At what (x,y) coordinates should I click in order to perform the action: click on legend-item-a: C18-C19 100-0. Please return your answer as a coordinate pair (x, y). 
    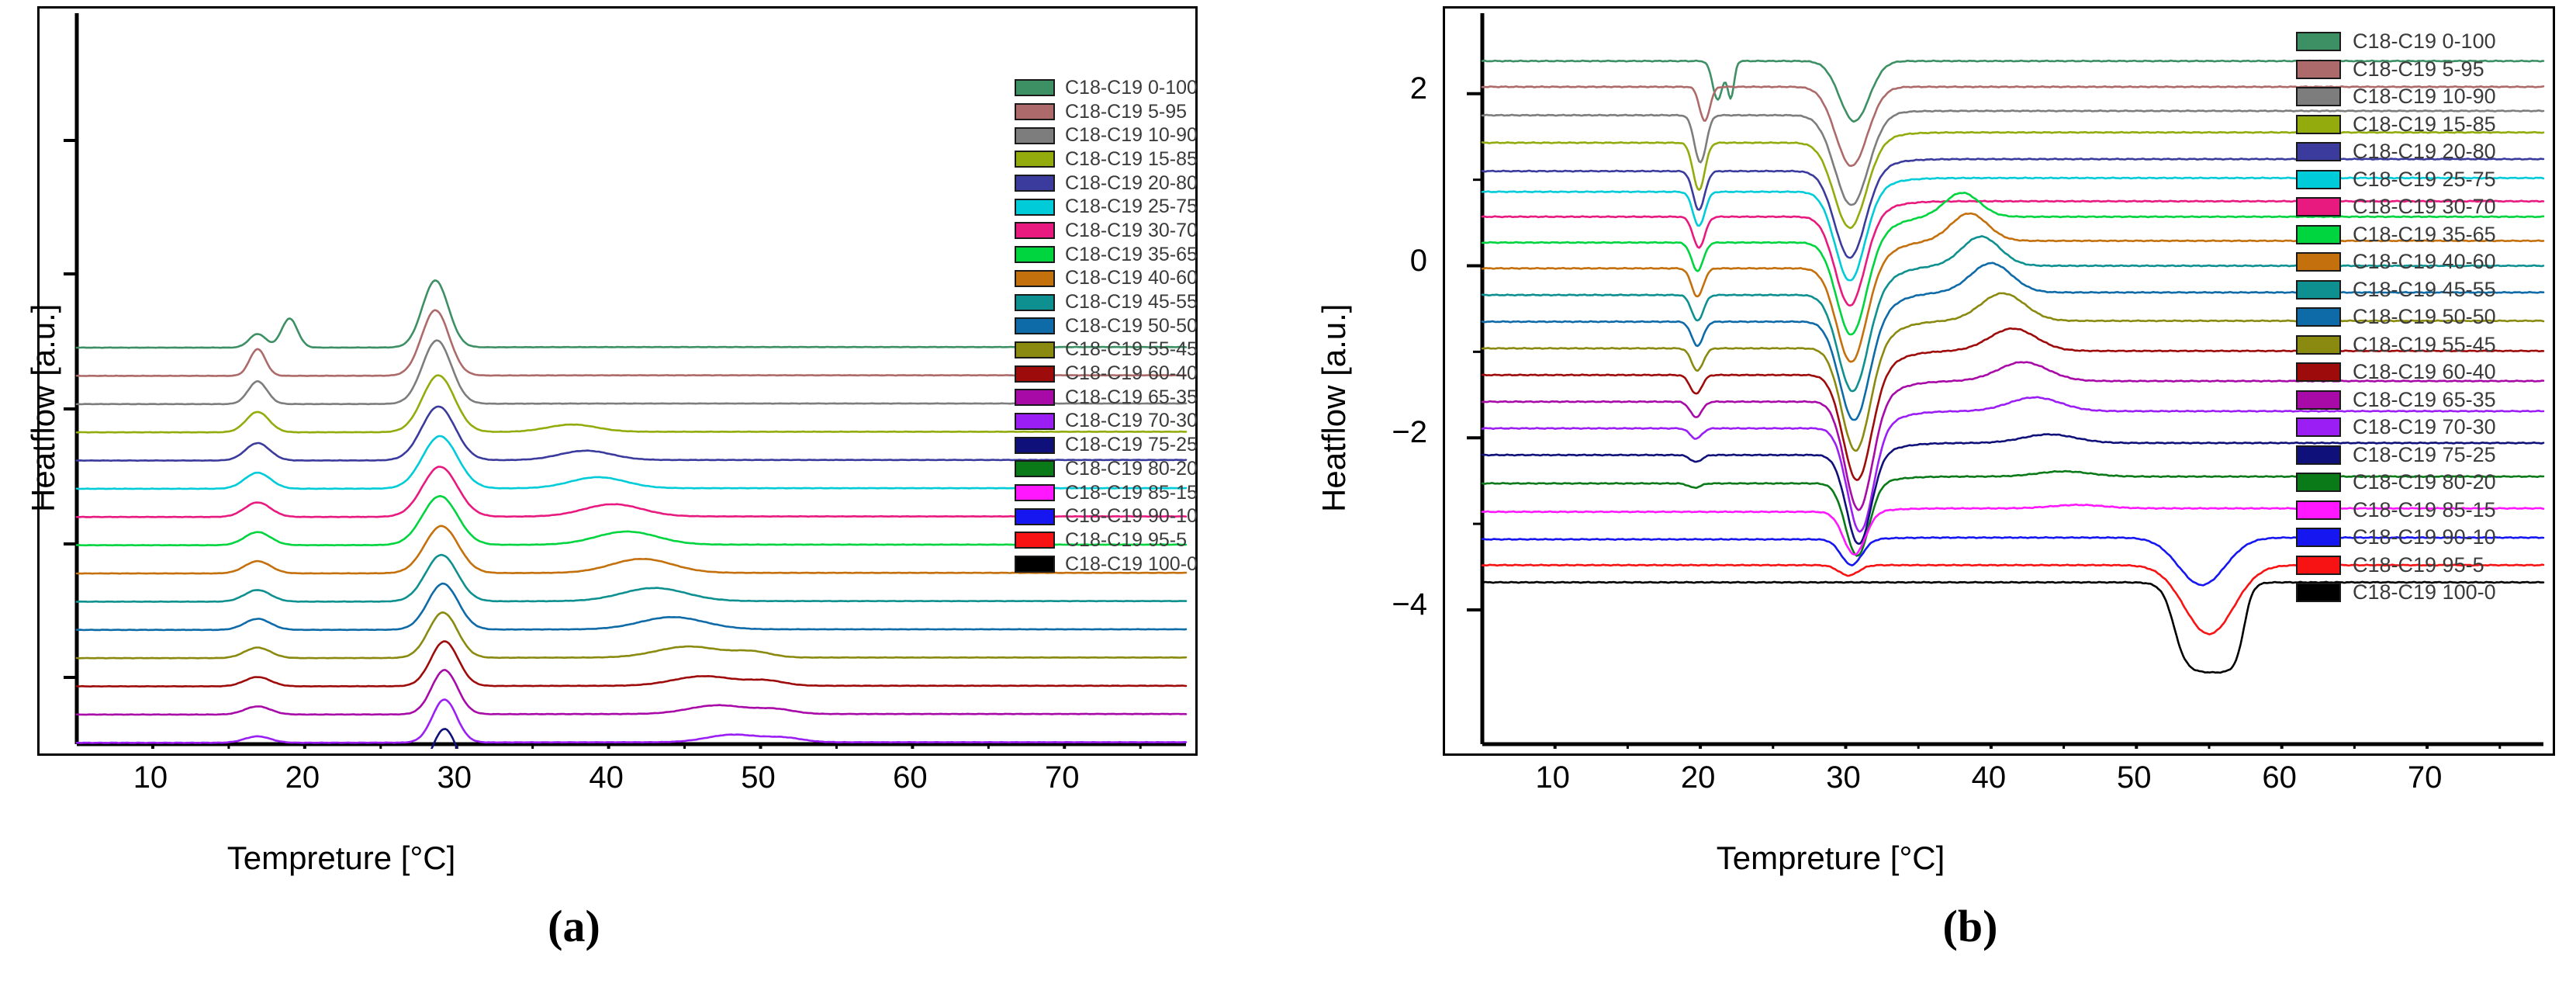
    Looking at the image, I should click on (1106, 564).